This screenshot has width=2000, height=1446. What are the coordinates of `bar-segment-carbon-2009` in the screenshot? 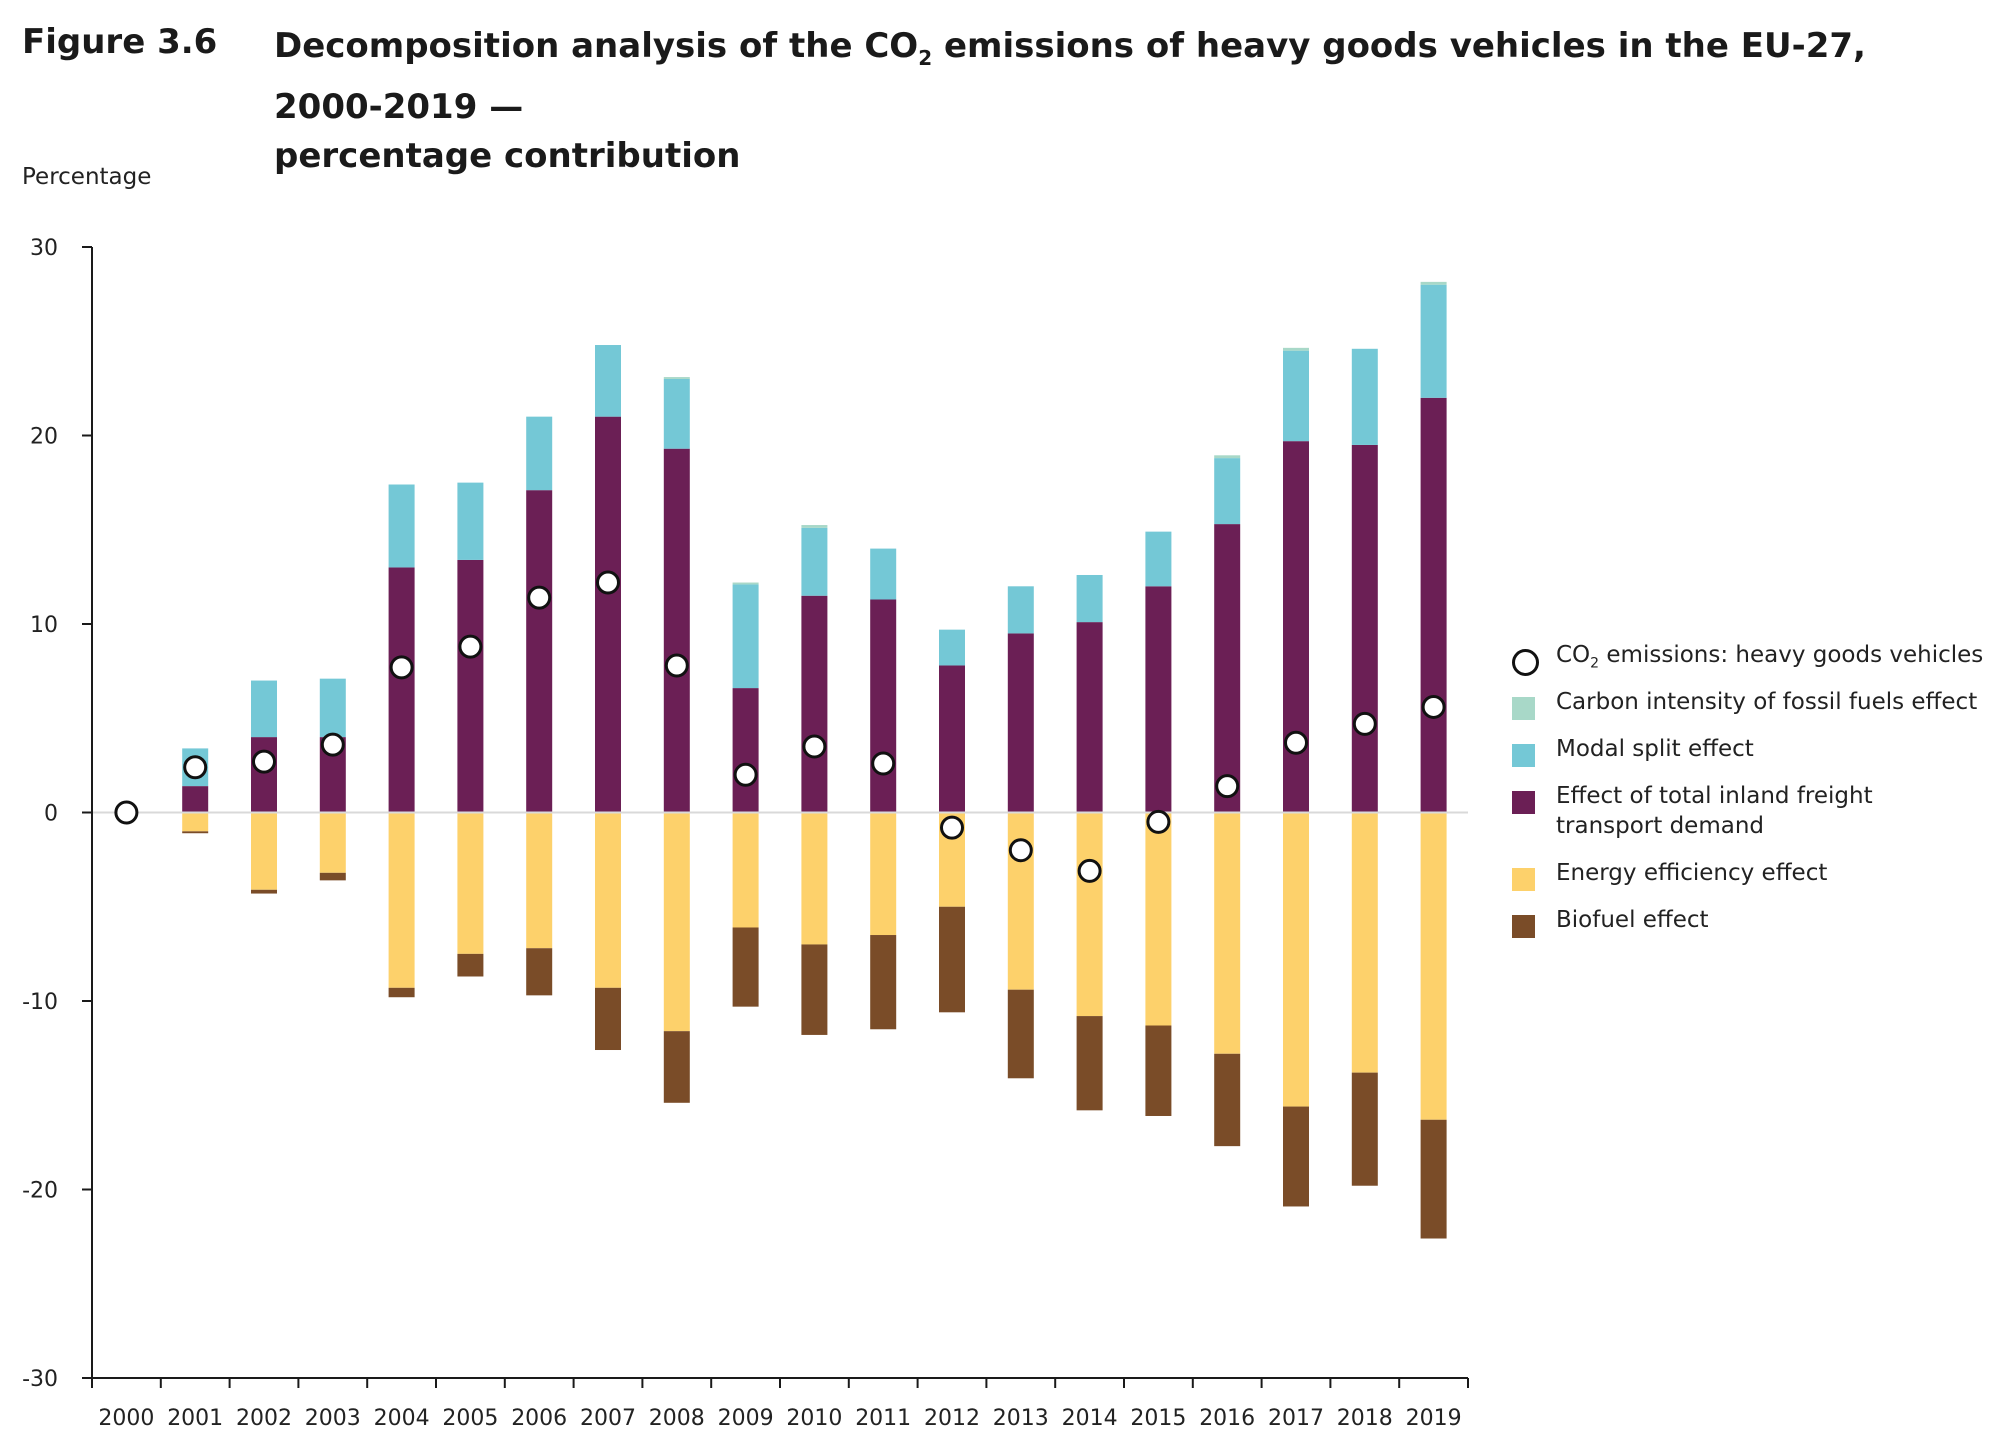 It's located at (745, 583).